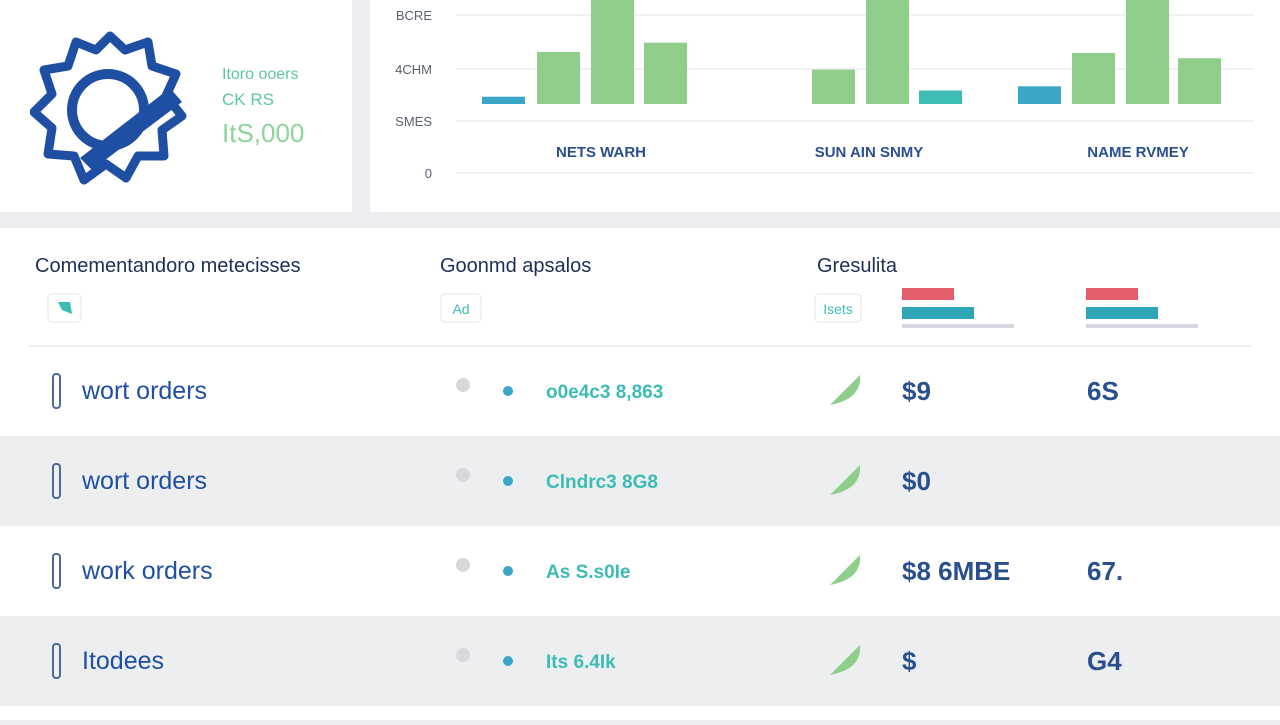  Describe the element at coordinates (108, 108) in the screenshot. I see `logo` at that location.